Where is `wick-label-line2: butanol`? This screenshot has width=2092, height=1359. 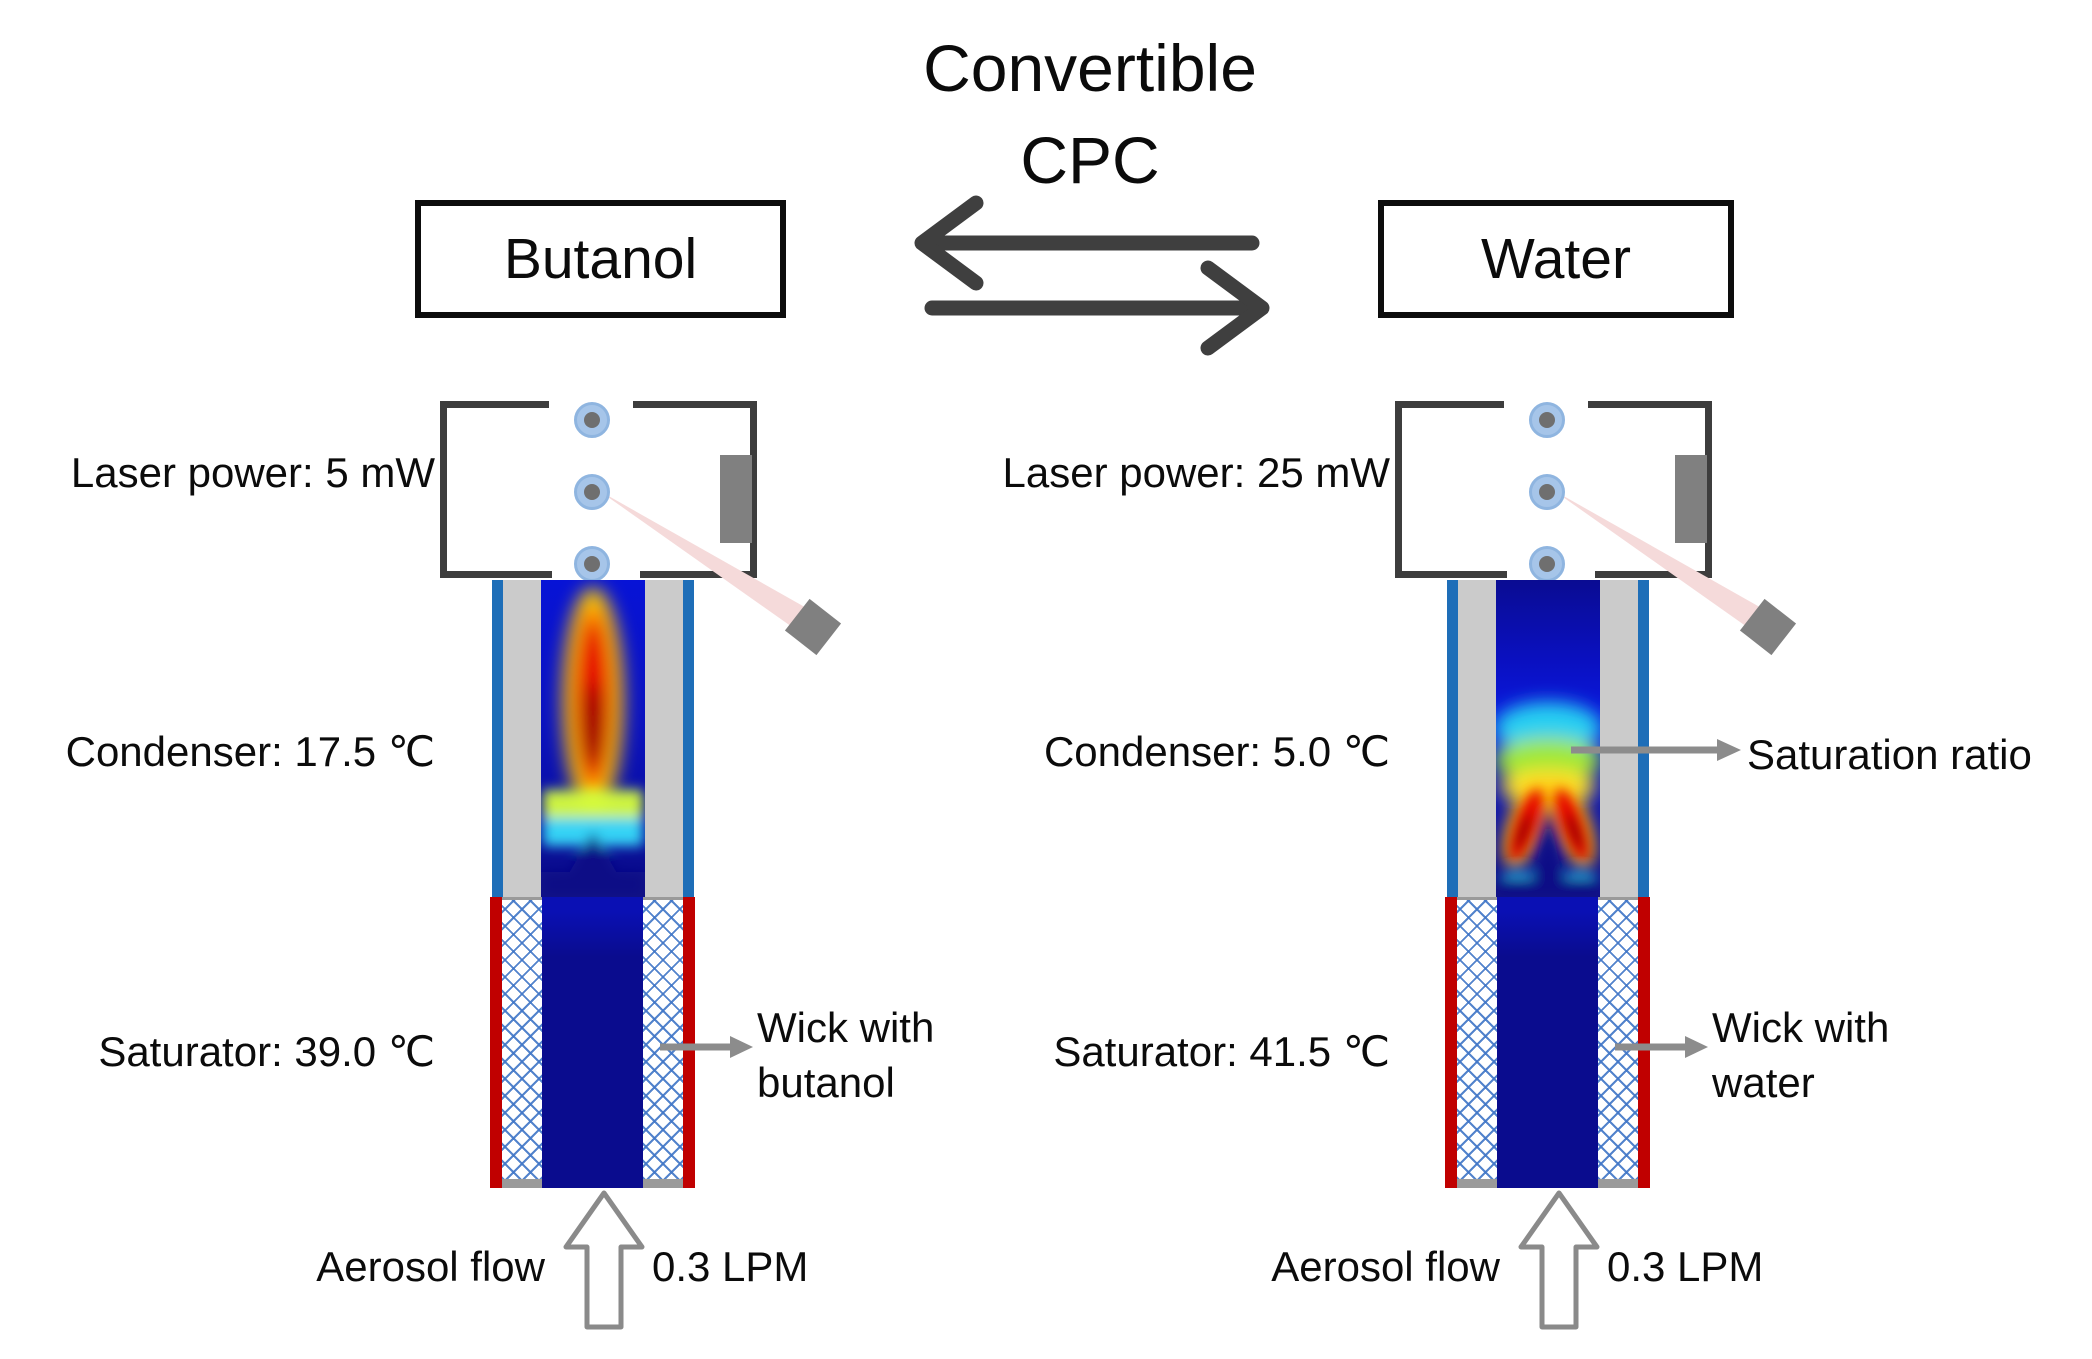 wick-label-line2: butanol is located at coordinates (826, 1082).